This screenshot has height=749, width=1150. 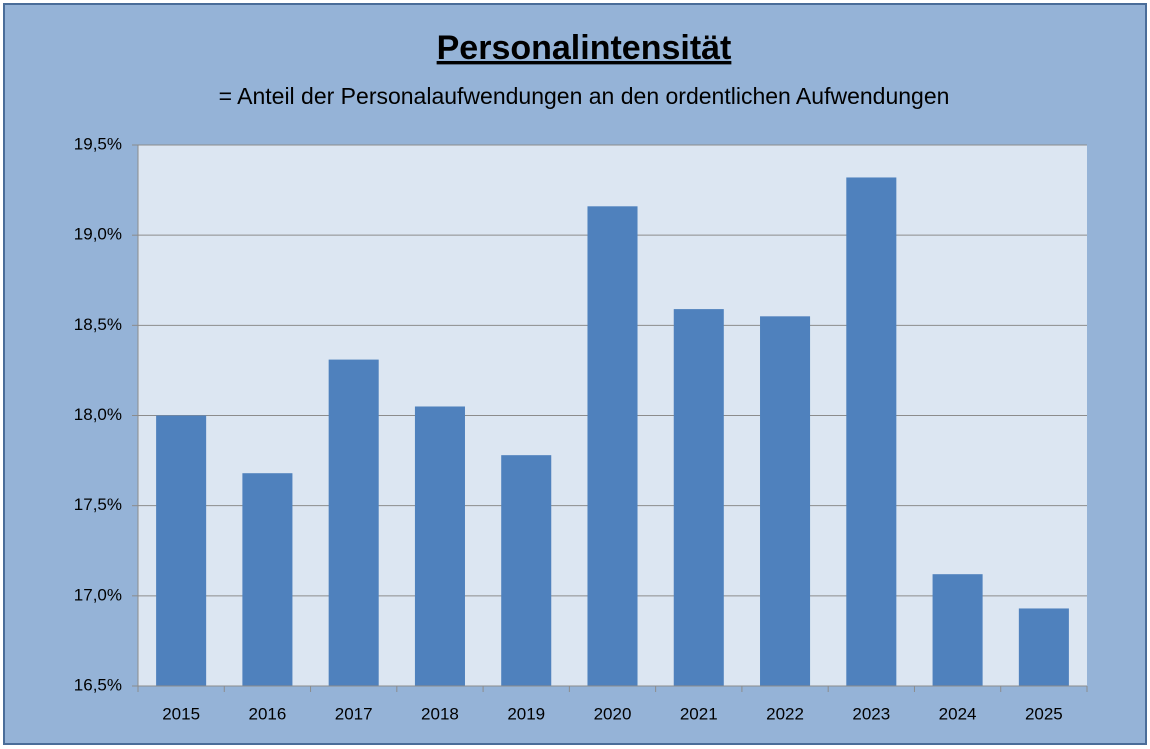 What do you see at coordinates (98, 594) in the screenshot?
I see `y-tick-label: 17,0%` at bounding box center [98, 594].